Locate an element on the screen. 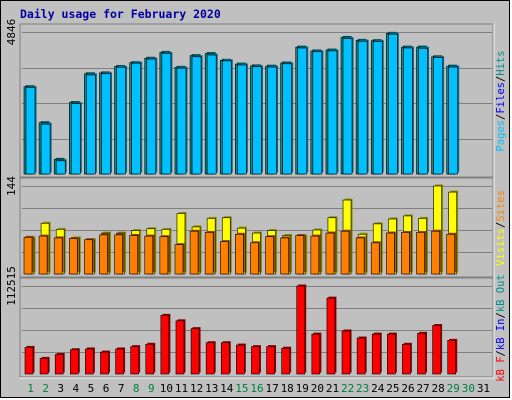 The width and height of the screenshot is (512, 400). legend-entry: Files is located at coordinates (501, 98).